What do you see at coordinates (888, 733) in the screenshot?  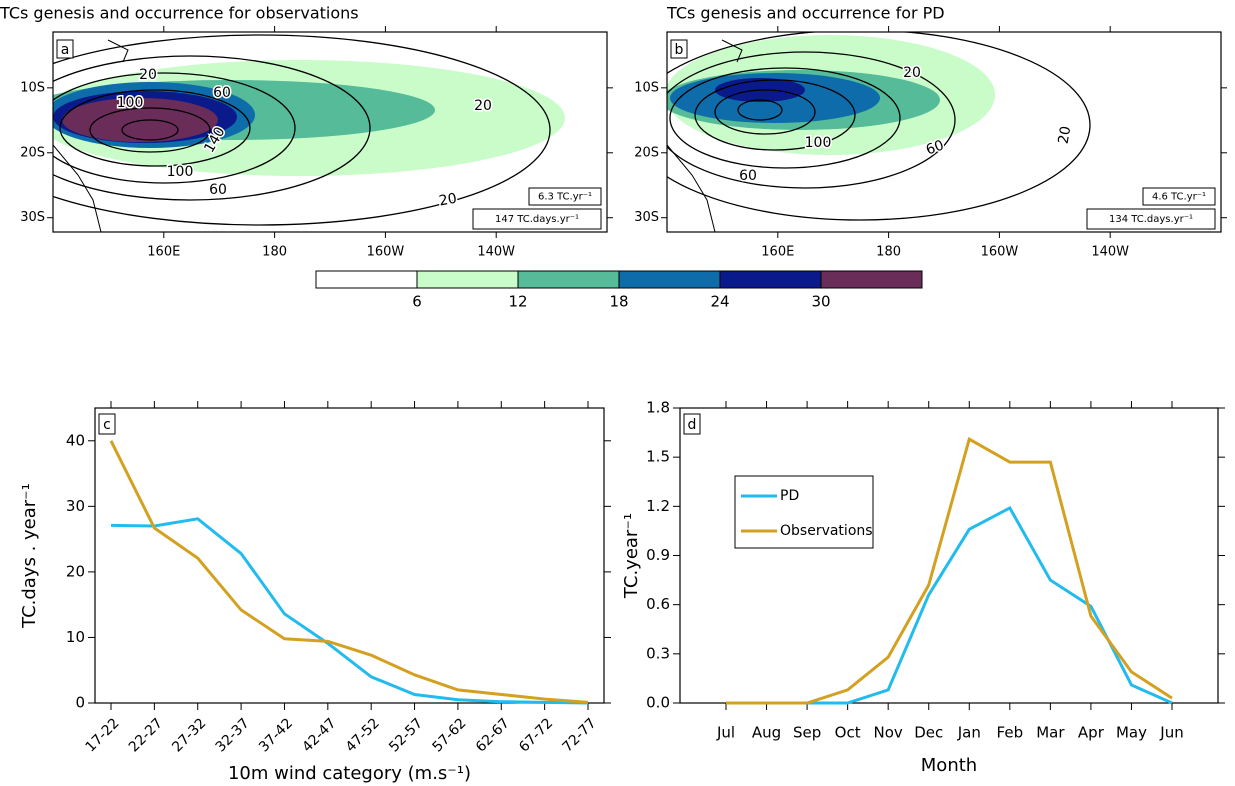 I see `x-tick-label: Nov` at bounding box center [888, 733].